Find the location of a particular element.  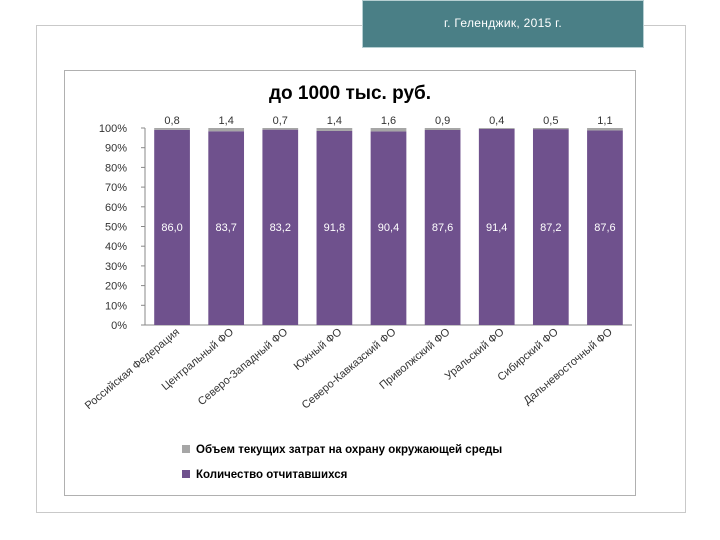

data-label-expenses: 0,4 is located at coordinates (496, 121).